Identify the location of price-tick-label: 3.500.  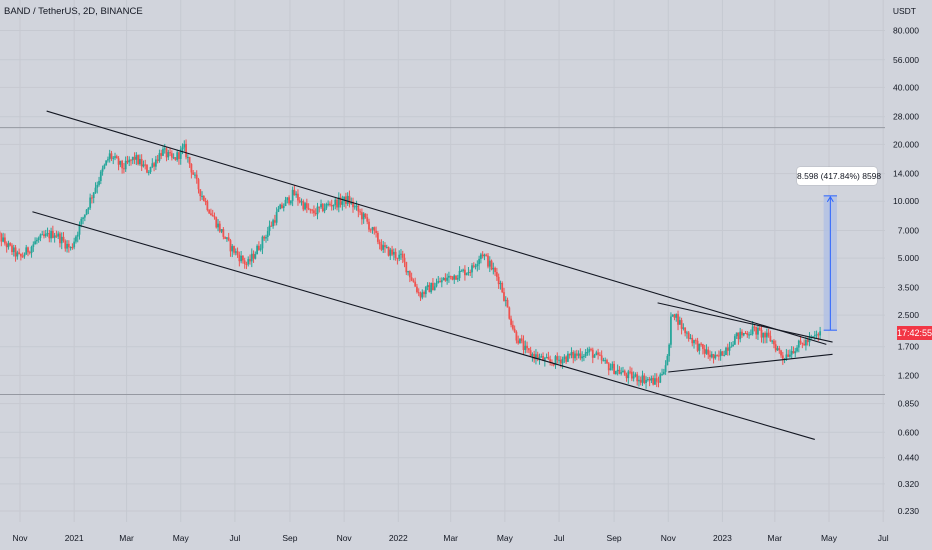
(909, 287).